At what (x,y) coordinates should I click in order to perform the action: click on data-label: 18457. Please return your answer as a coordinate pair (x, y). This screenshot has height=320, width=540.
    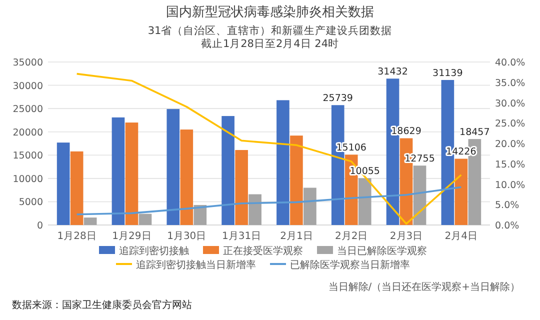
    Looking at the image, I should click on (475, 132).